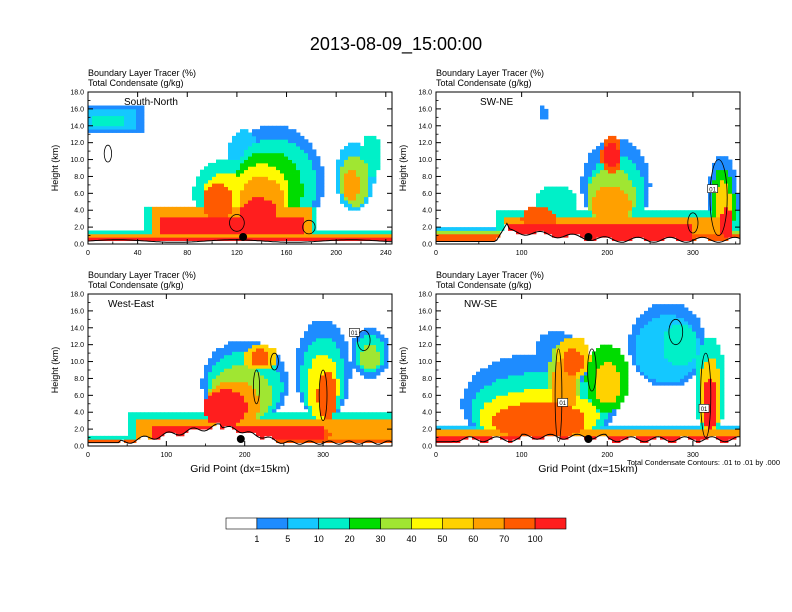 The height and width of the screenshot is (612, 792). I want to click on condensate-contour, so click(256, 387).